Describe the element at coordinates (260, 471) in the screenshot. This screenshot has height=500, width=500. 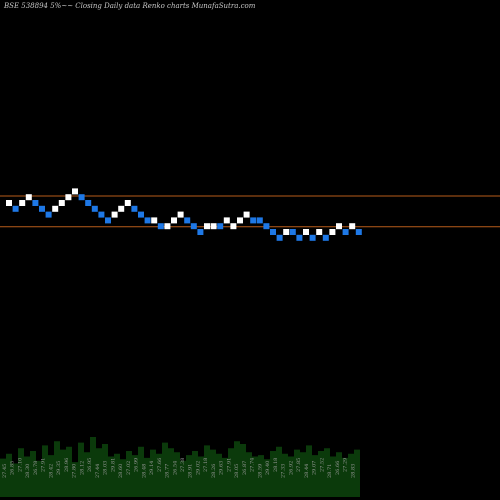
I see `volume-label: 28.59` at that location.